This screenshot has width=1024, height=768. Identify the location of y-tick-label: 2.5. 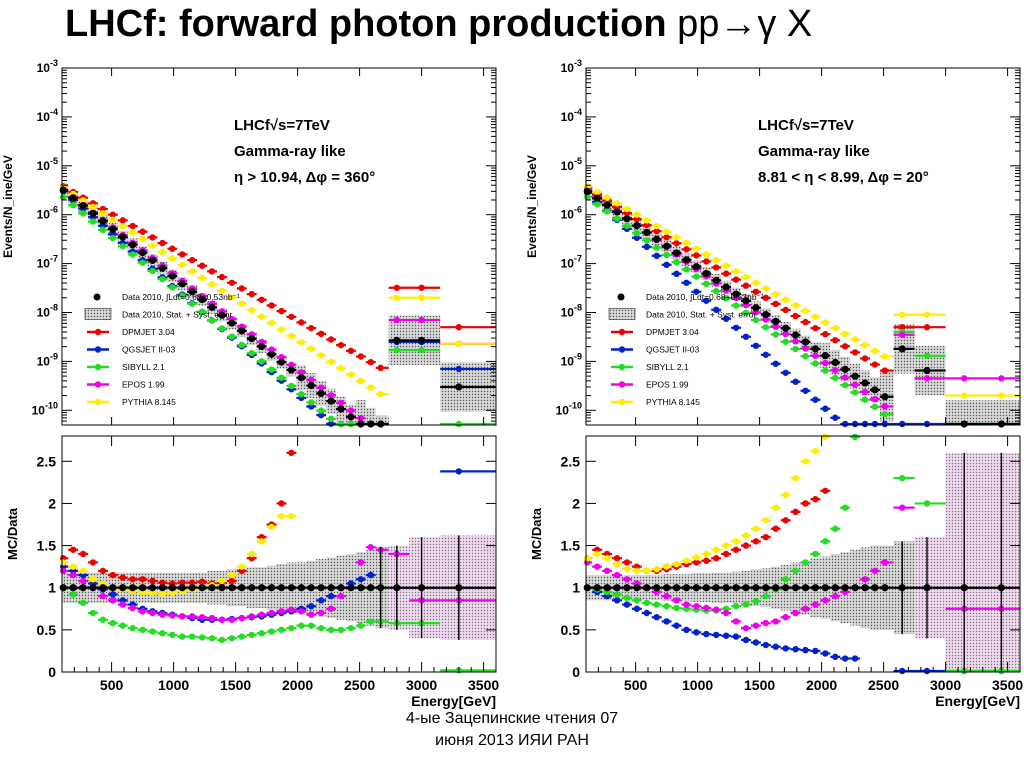
(571, 461).